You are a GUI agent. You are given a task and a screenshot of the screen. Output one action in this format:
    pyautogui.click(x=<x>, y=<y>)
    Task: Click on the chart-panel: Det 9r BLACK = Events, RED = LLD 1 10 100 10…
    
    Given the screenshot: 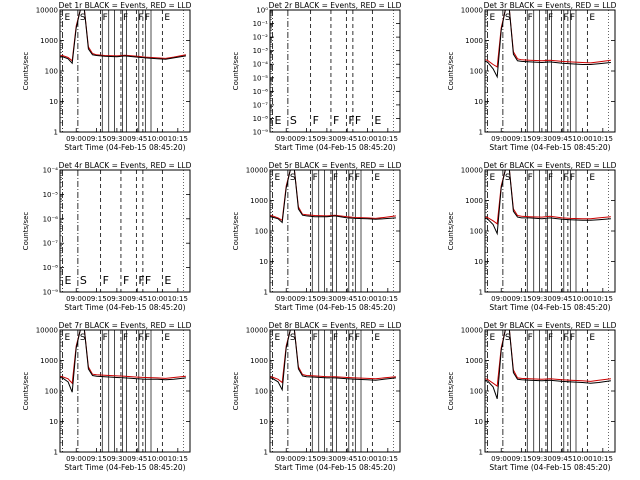 What is the action you would take?
    pyautogui.click(x=532, y=396)
    